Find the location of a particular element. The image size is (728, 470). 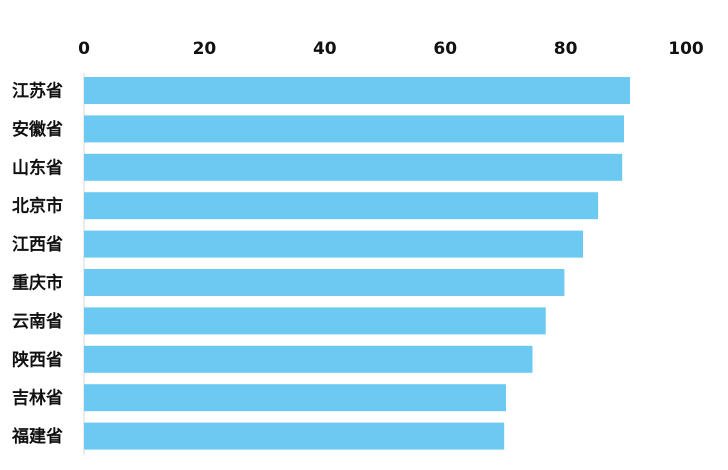

category-label: 吉林省 is located at coordinates (37, 398).